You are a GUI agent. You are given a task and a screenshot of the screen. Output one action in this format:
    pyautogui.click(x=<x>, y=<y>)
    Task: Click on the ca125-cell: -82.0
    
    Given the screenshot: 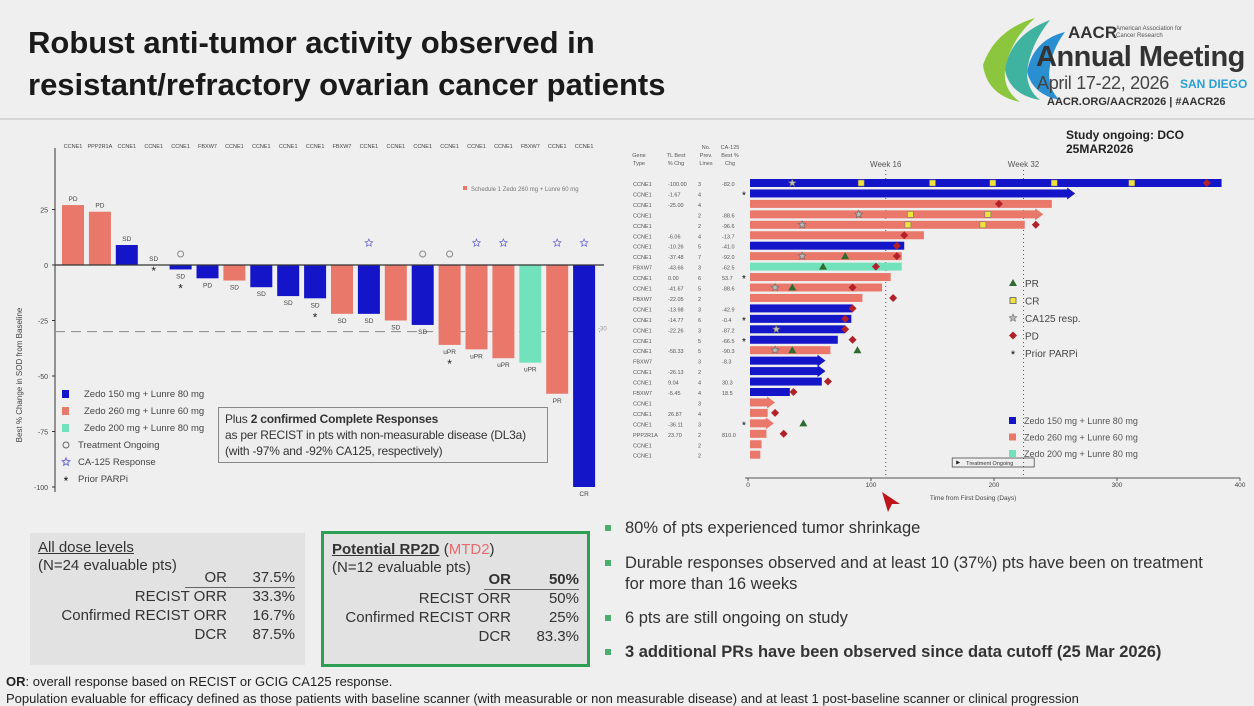 What is the action you would take?
    pyautogui.click(x=728, y=185)
    